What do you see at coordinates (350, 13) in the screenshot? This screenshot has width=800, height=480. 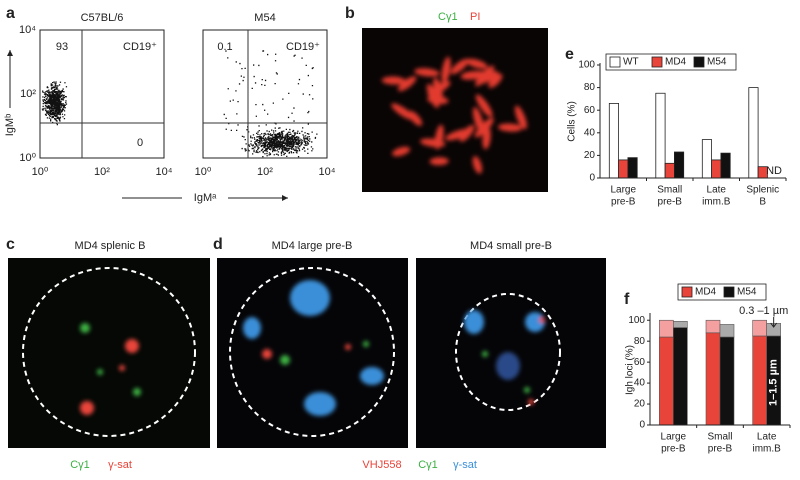 I see `panel-label: b` at bounding box center [350, 13].